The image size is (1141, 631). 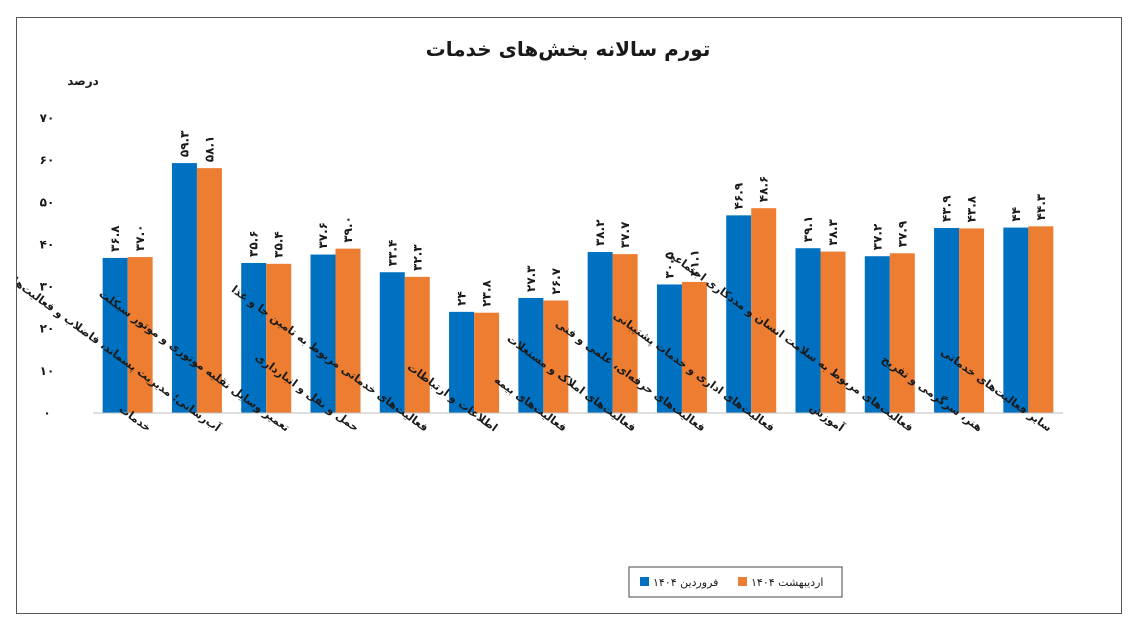 I want to click on data-label: ۳۹.۰, so click(x=348, y=229).